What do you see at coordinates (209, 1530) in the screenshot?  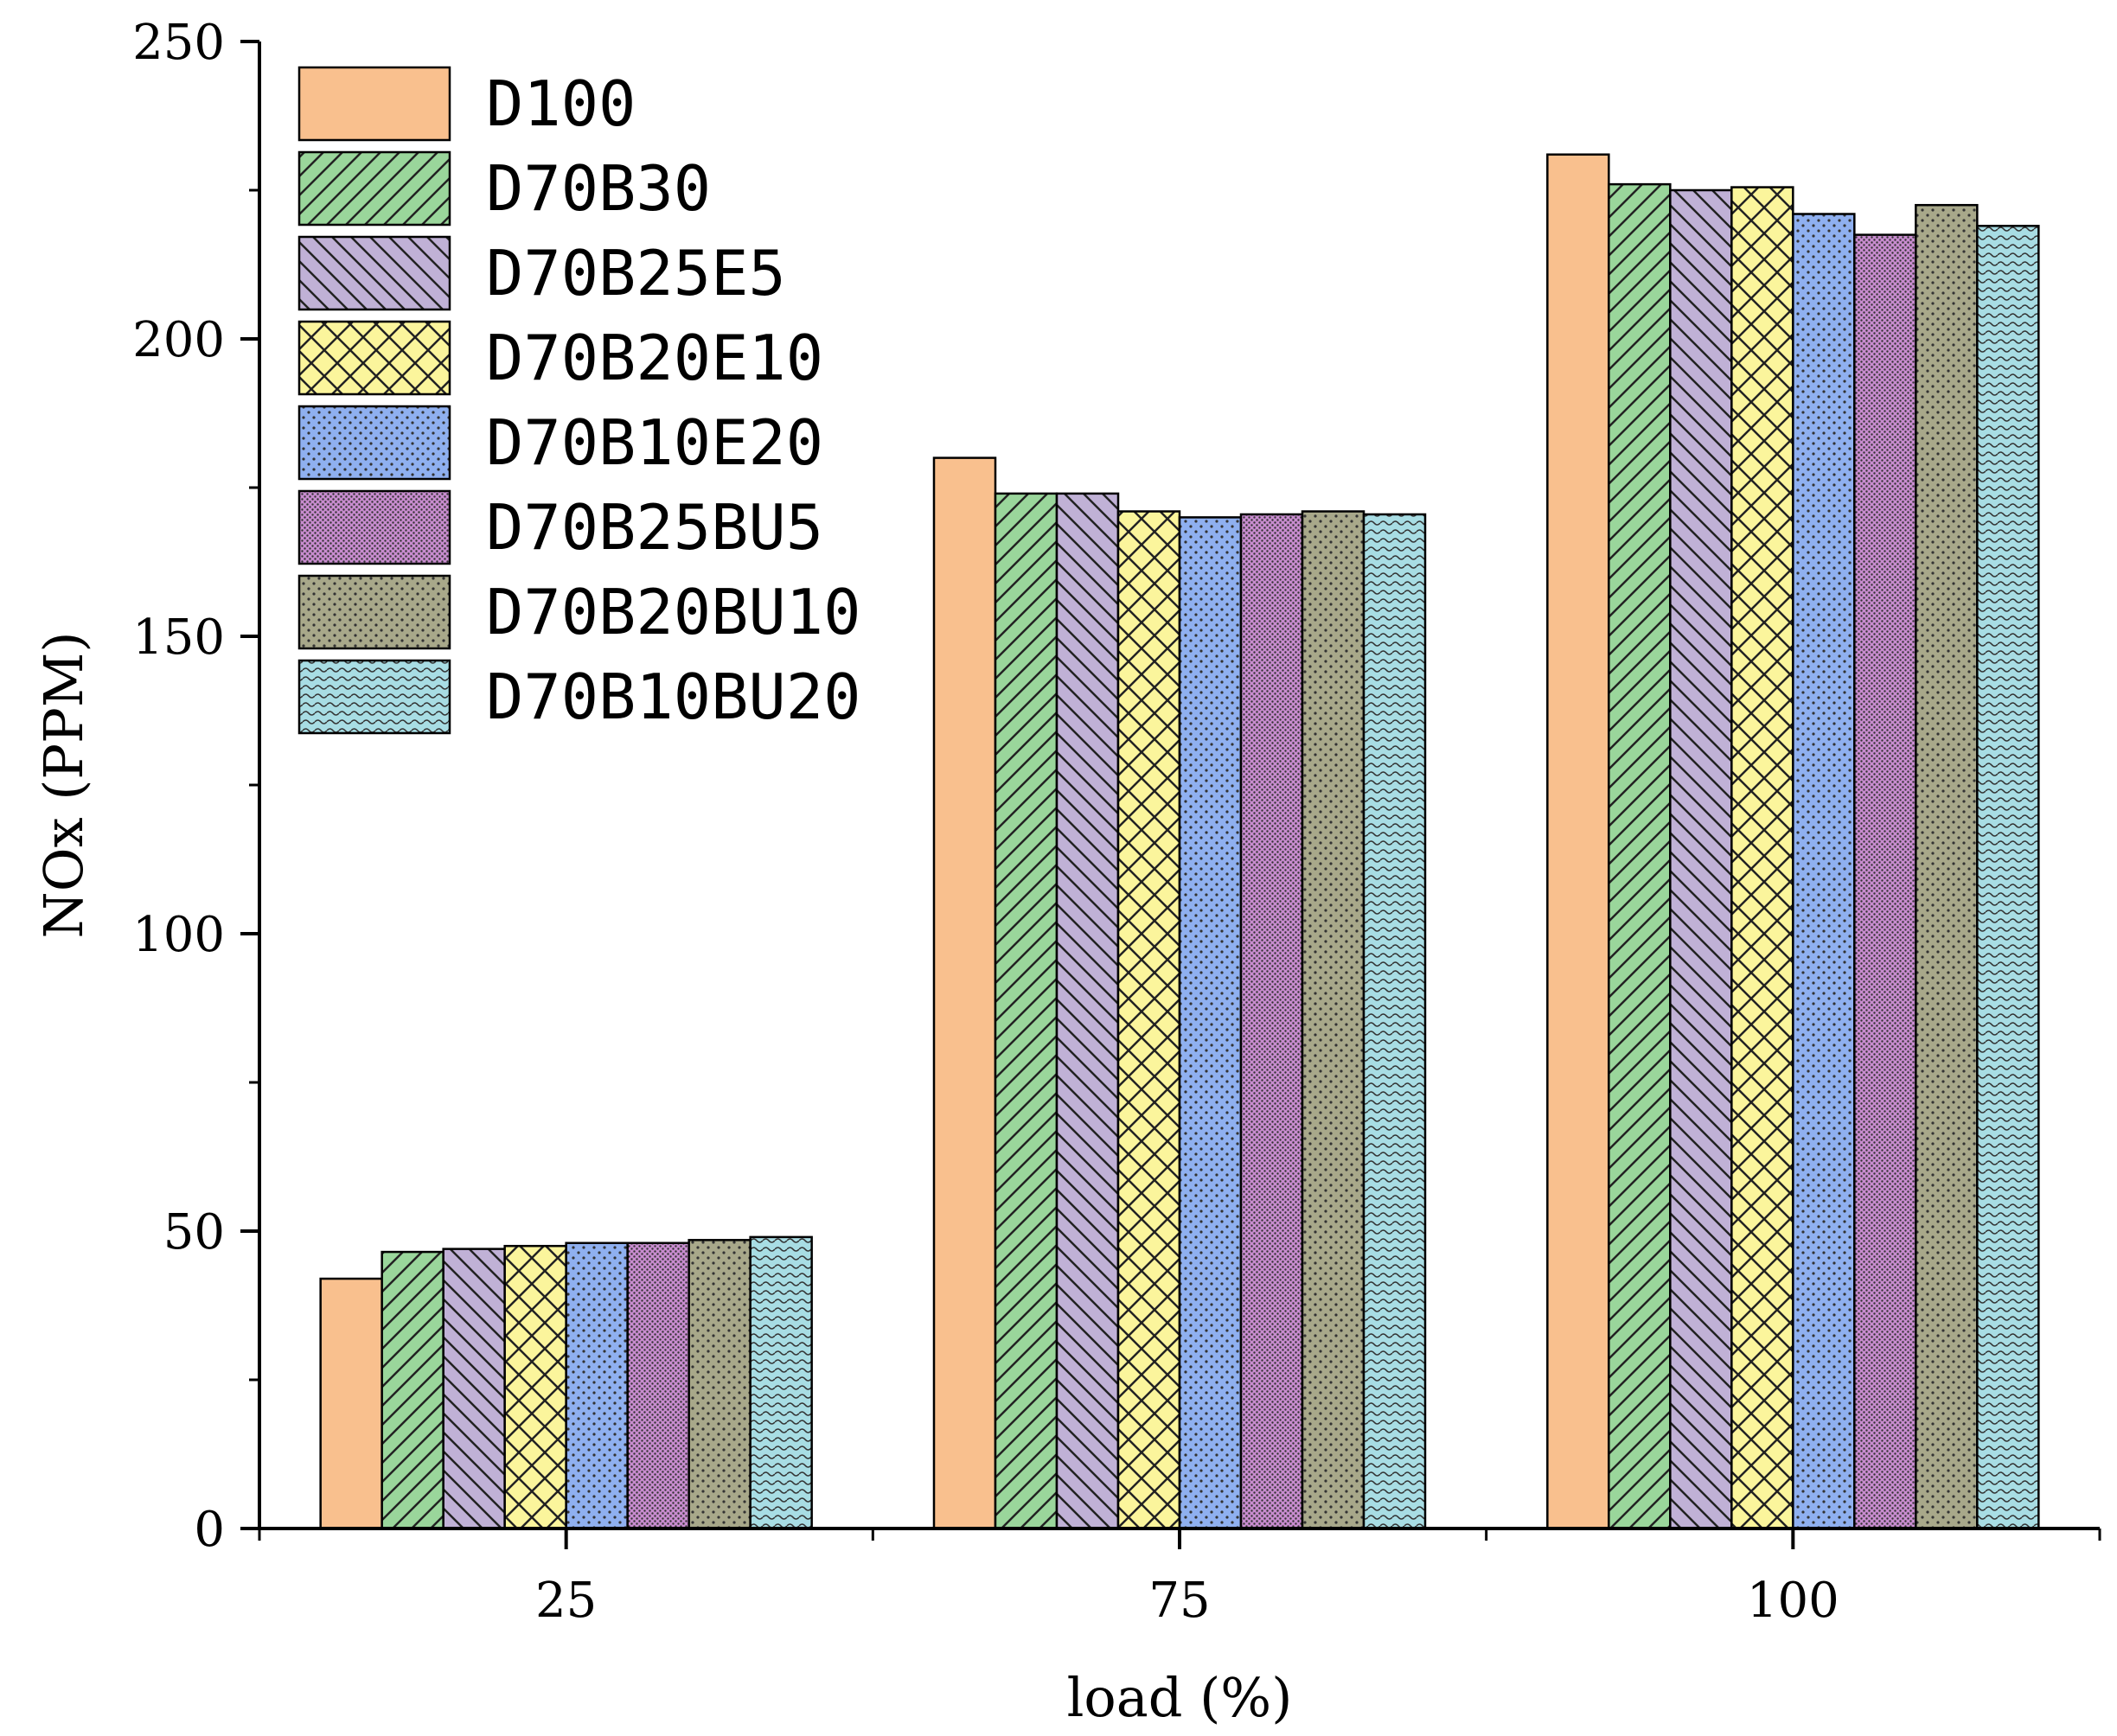 I see `y-tick-label: 0` at bounding box center [209, 1530].